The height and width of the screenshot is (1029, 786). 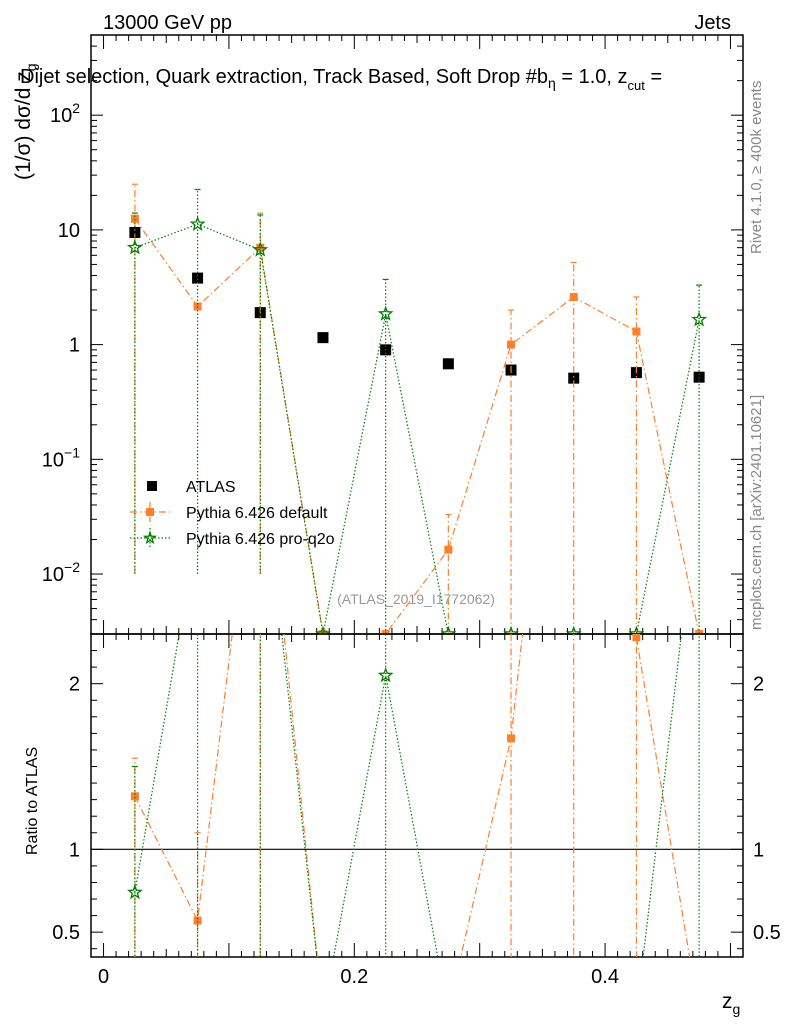 I want to click on main-ytick-label-1: 10, so click(x=69, y=231).